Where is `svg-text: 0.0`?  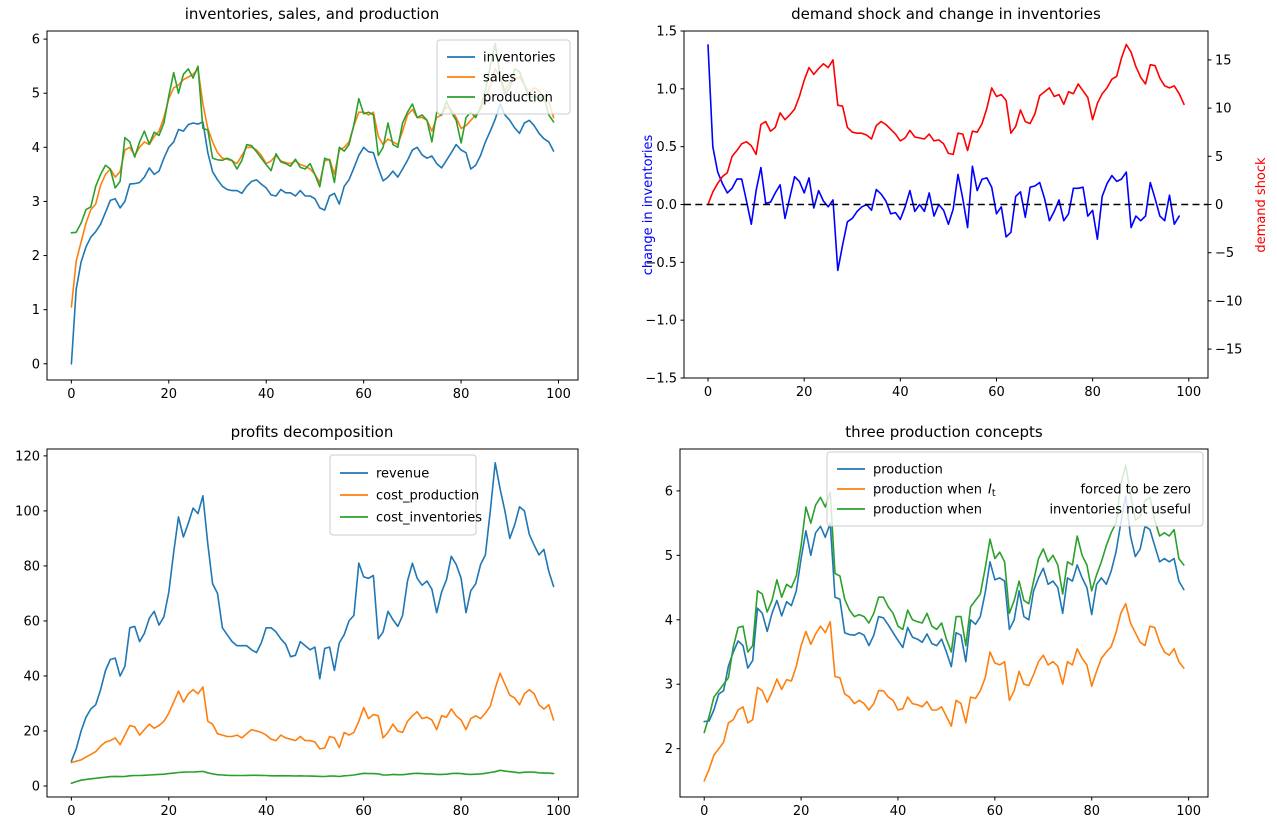 svg-text: 0.0 is located at coordinates (666, 205).